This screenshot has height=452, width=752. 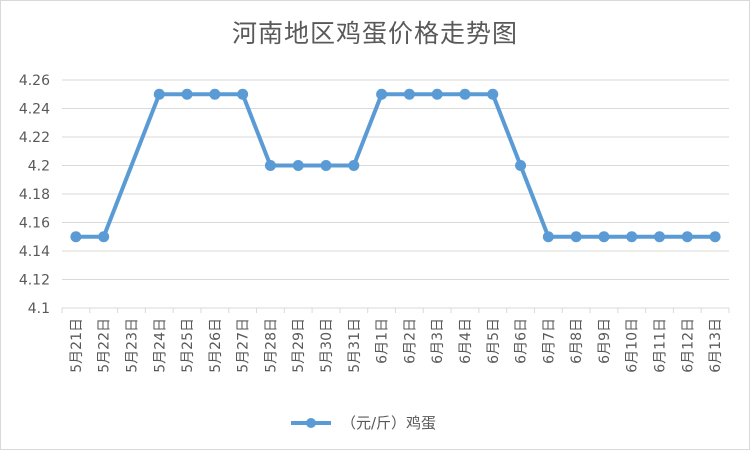 I want to click on x-tick-label: 5月25日, so click(x=188, y=345).